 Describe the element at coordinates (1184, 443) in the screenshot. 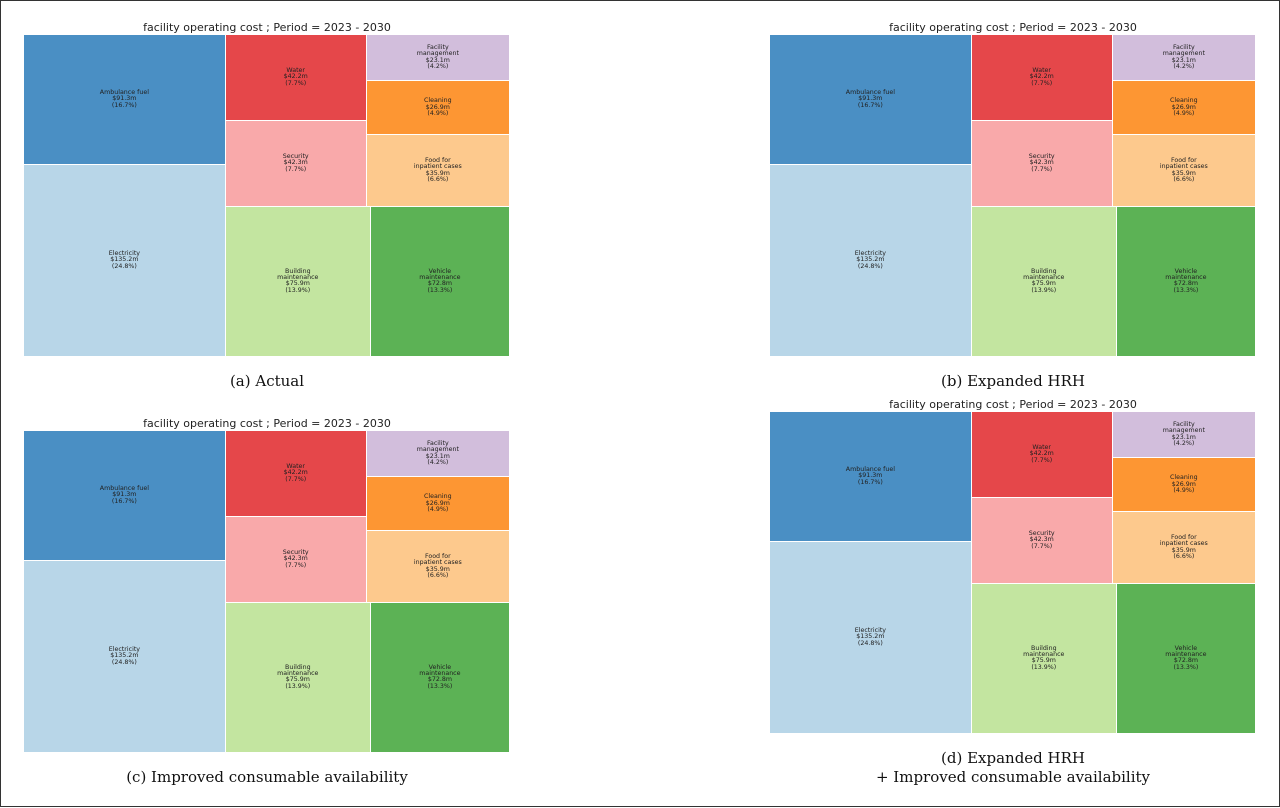

I see `tile-percent: (4.2%)` at that location.